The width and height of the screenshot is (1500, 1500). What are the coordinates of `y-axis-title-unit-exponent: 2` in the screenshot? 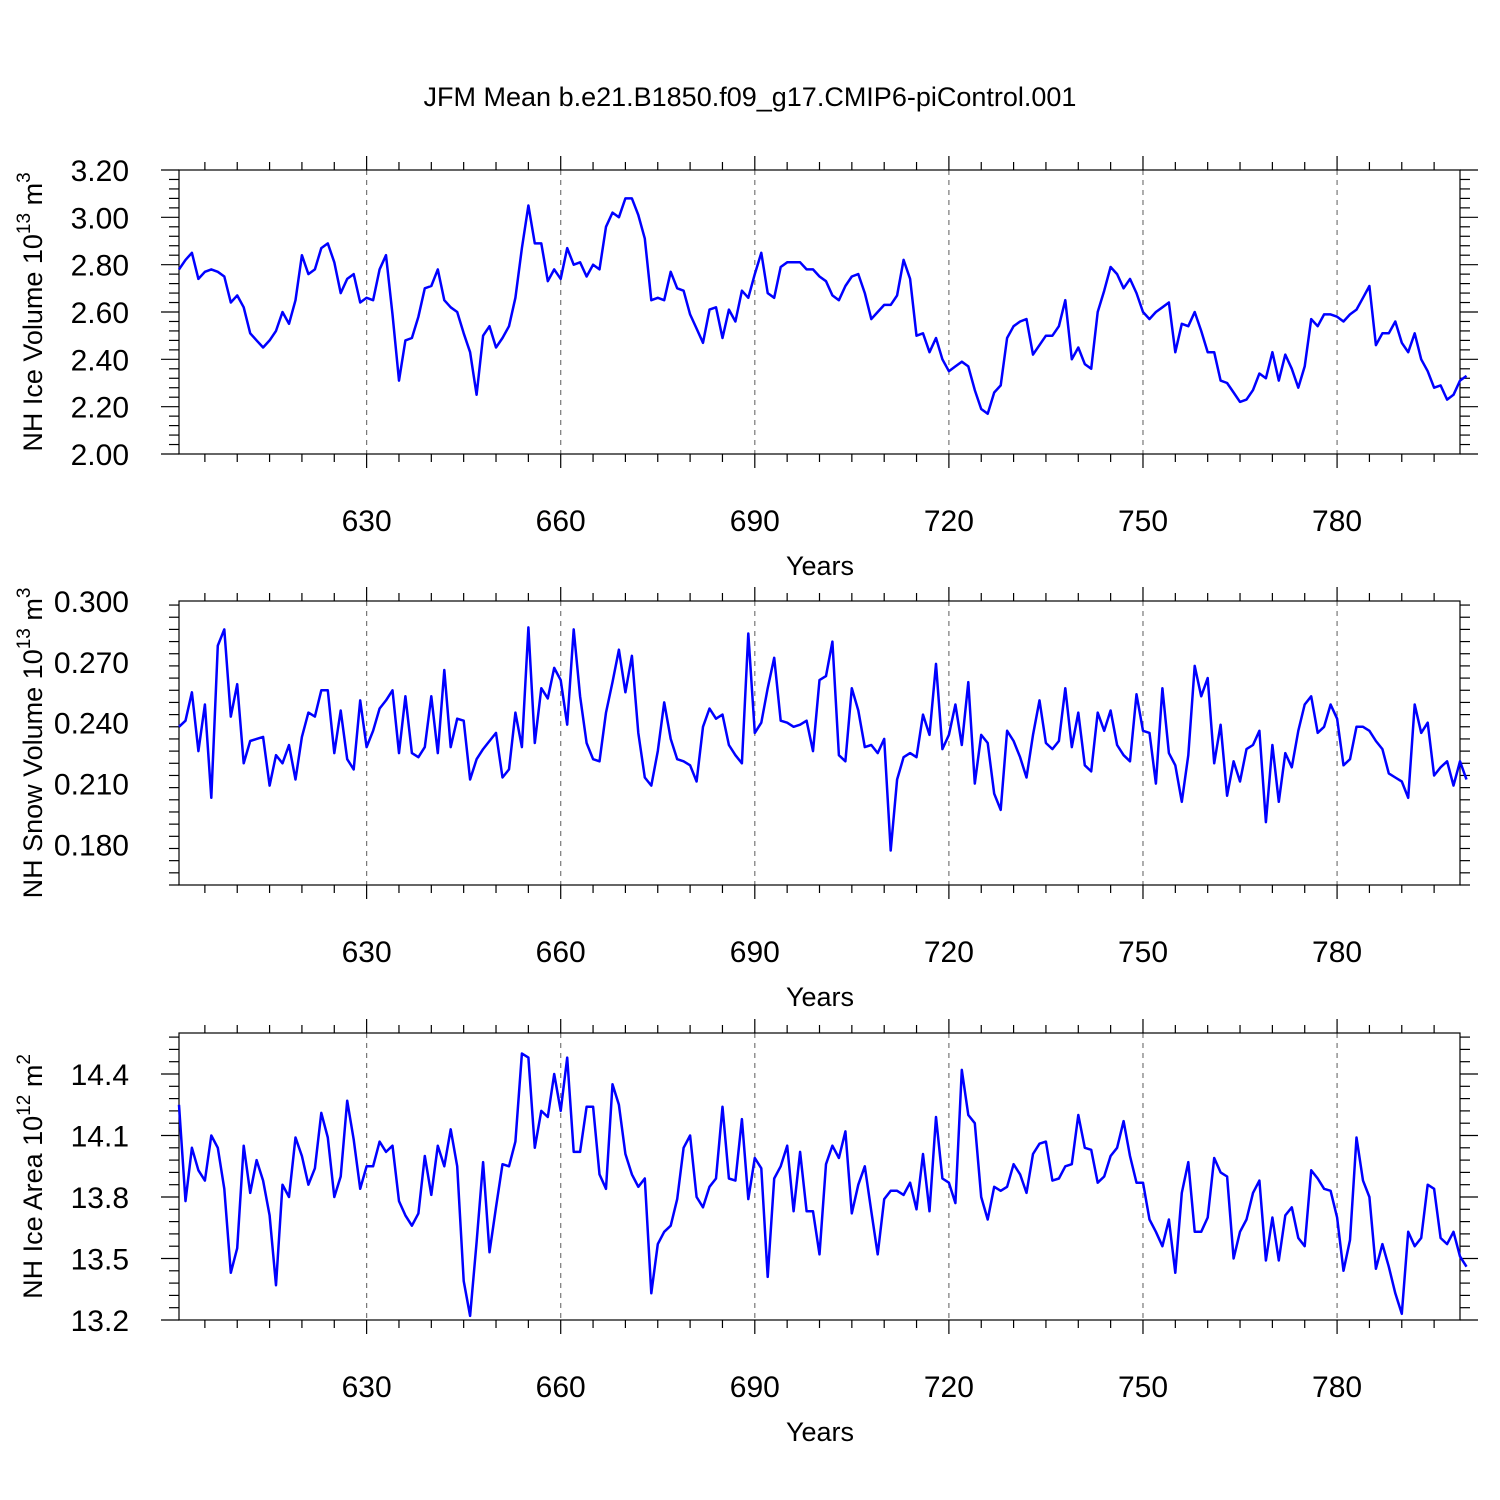 It's located at (24, 1059).